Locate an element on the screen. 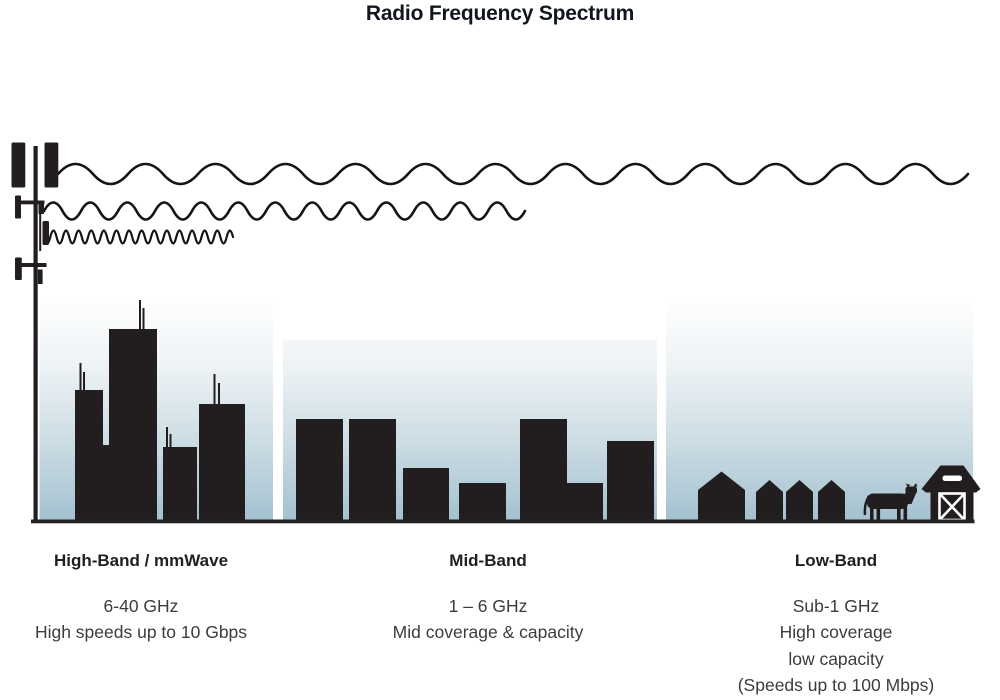 Image resolution: width=1000 pixels, height=700 pixels. low-band-desc-3: (Speeds up to 100 Mbps) is located at coordinates (836, 685).